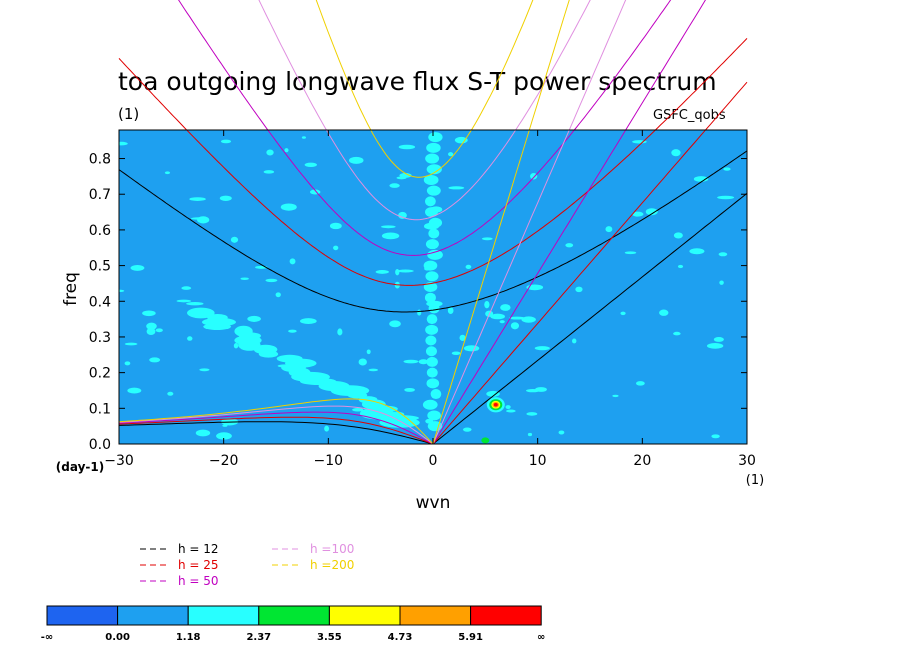 This screenshot has height=654, width=904. What do you see at coordinates (100, 374) in the screenshot?
I see `y-tick-label: 0.2` at bounding box center [100, 374].